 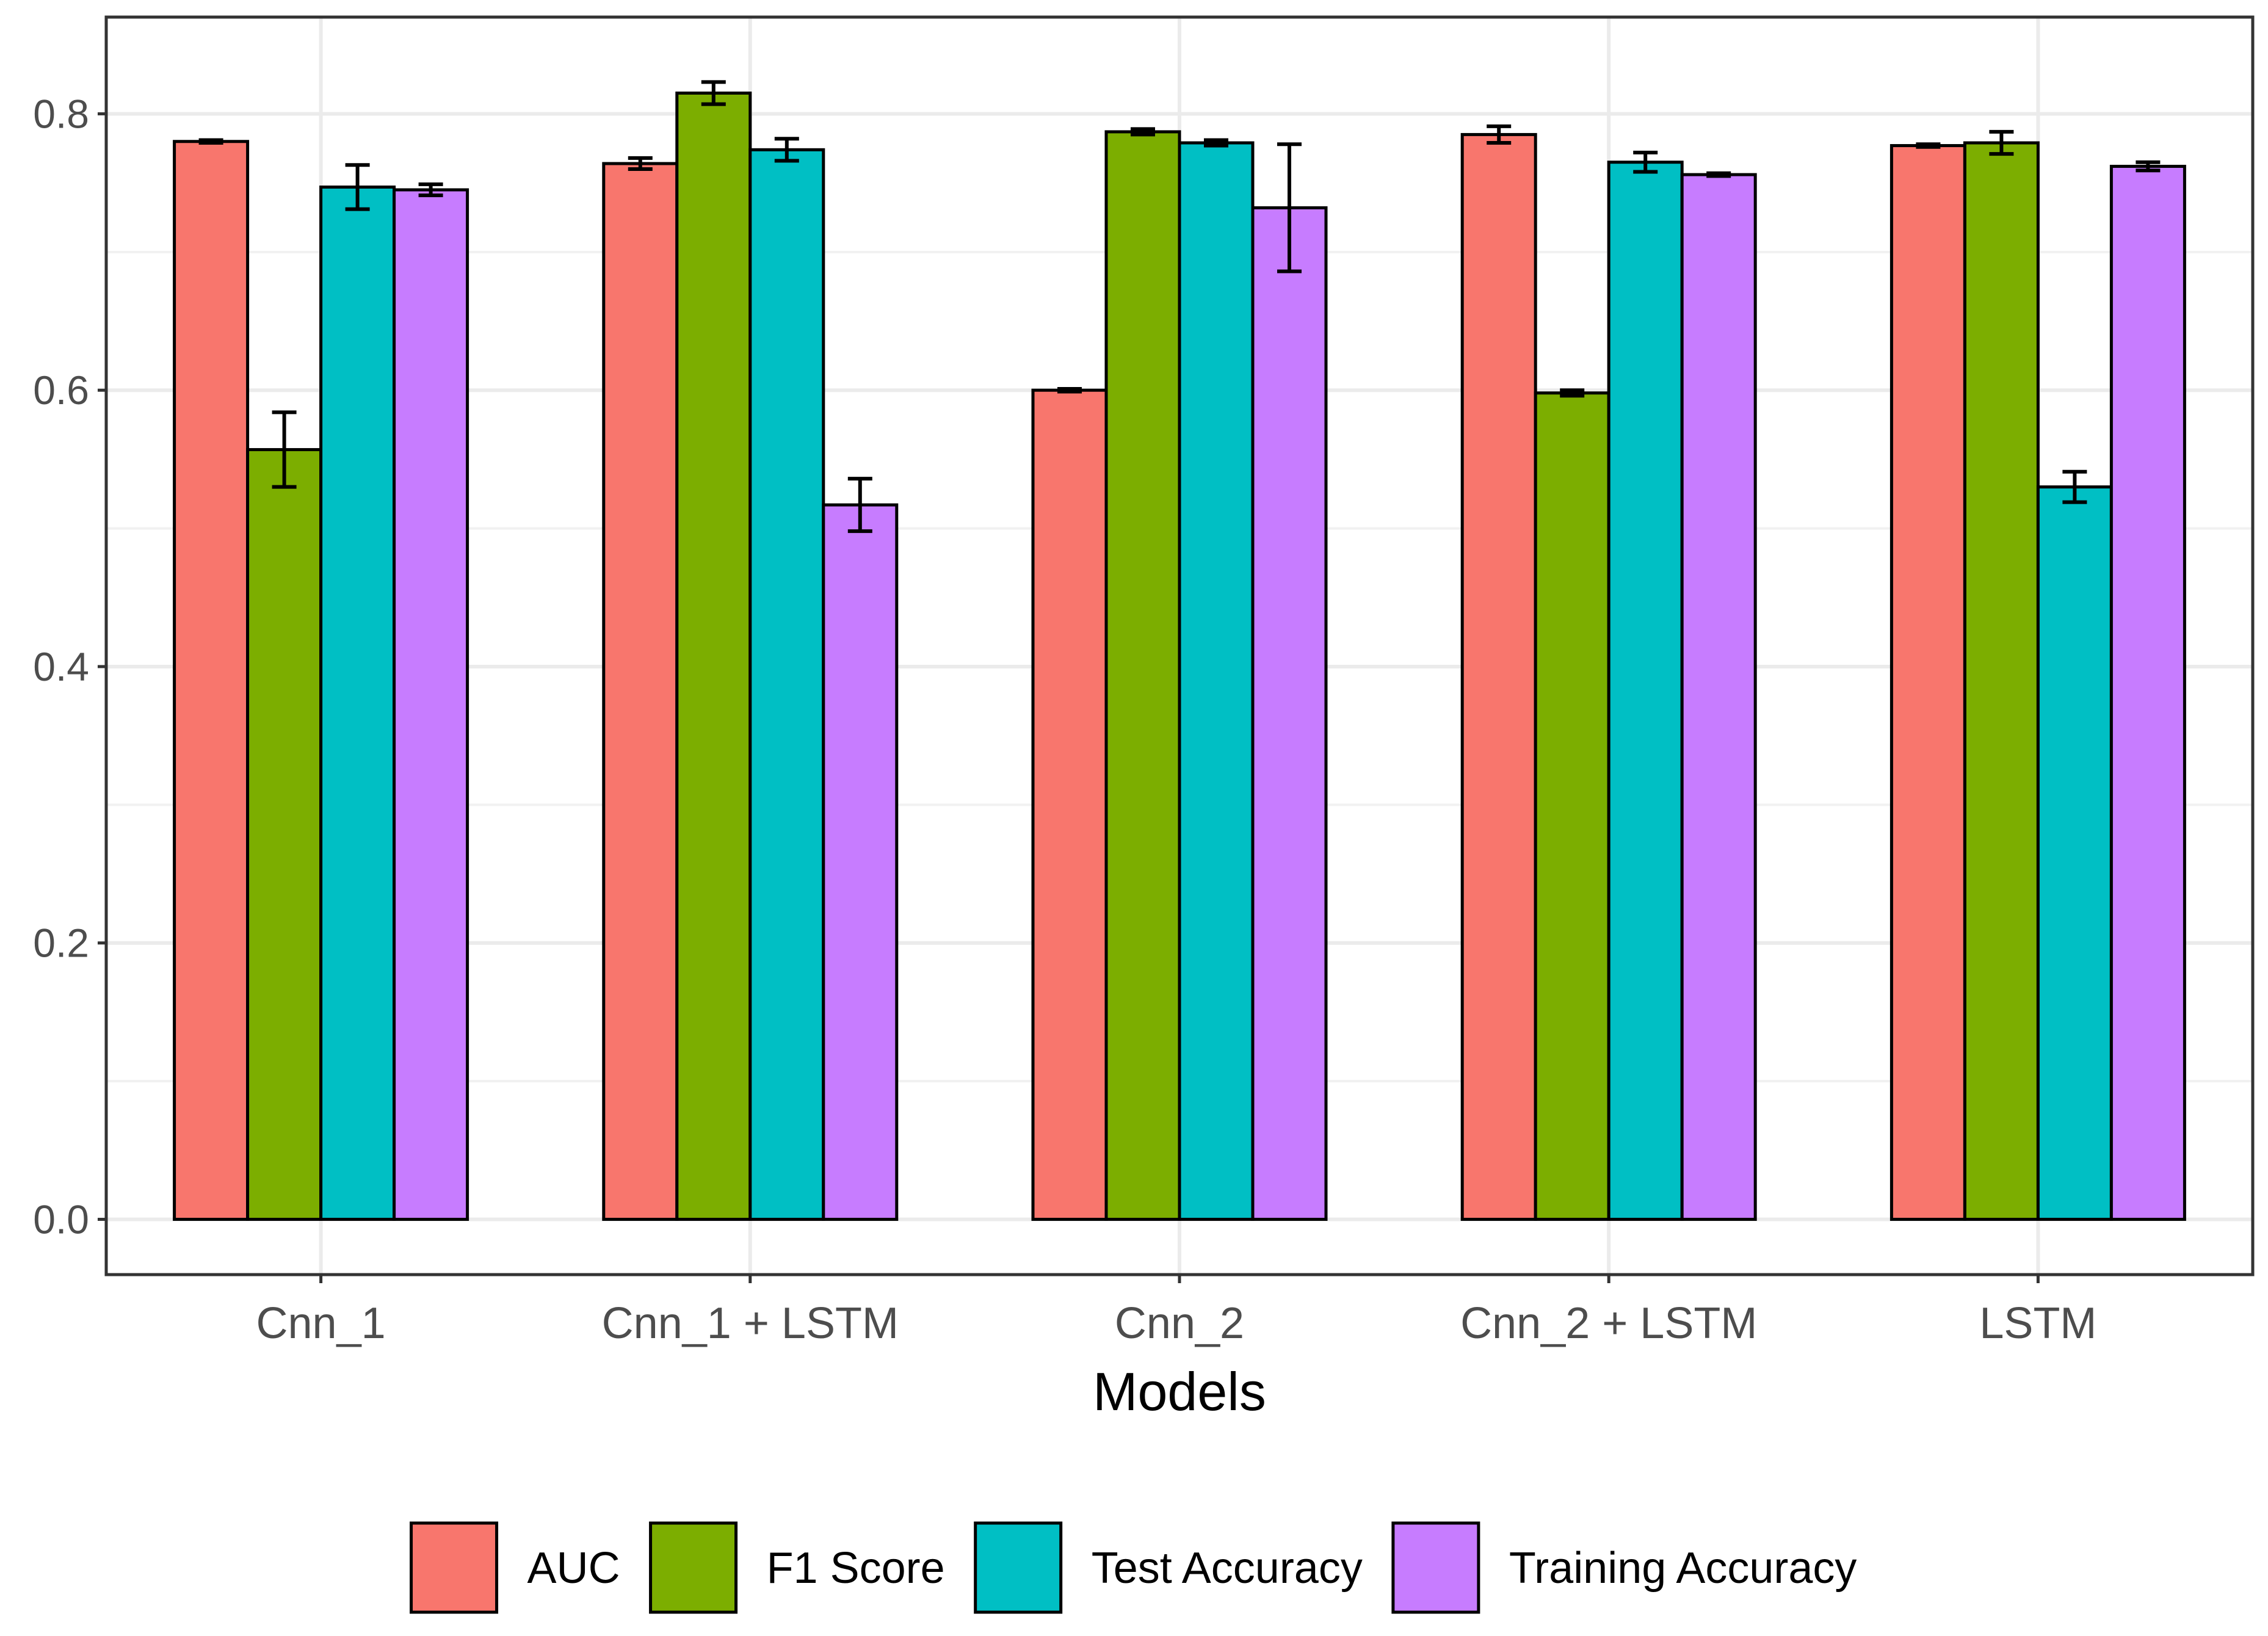 What do you see at coordinates (454, 1568) in the screenshot?
I see `legend-key-auc` at bounding box center [454, 1568].